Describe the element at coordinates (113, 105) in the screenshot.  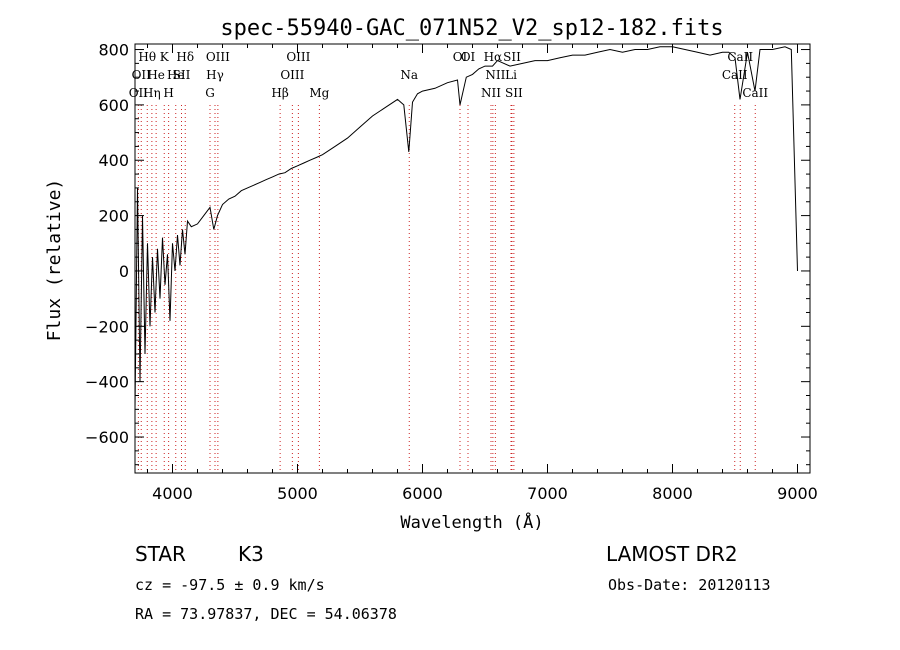
I see `y-tick-label: 600` at that location.